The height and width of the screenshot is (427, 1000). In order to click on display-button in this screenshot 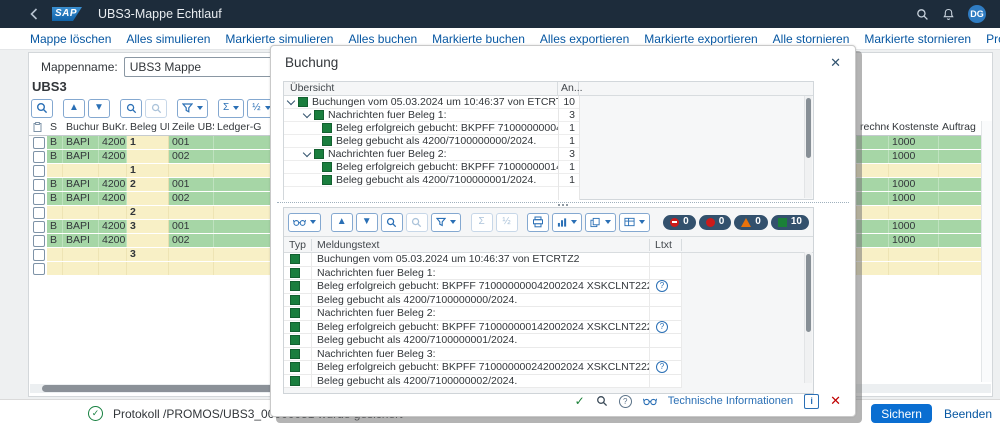, I will do `click(304, 222)`.